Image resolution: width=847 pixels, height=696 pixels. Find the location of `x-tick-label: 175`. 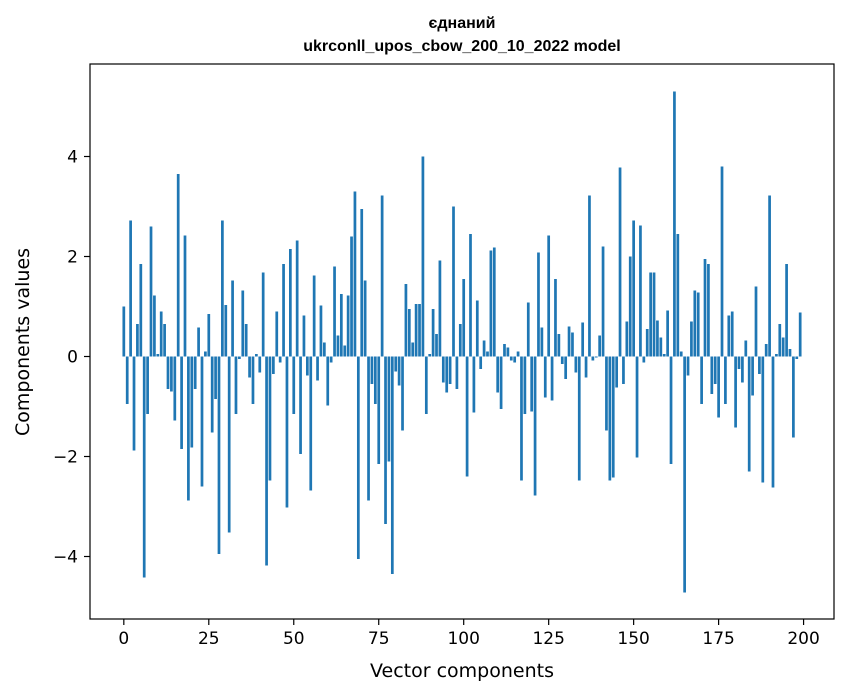

x-tick-label: 175 is located at coordinates (718, 639).